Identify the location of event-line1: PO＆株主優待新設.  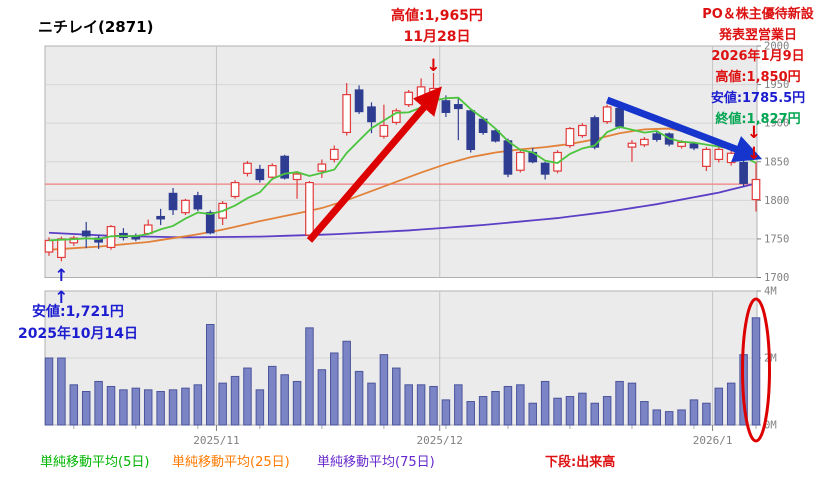
(758, 14).